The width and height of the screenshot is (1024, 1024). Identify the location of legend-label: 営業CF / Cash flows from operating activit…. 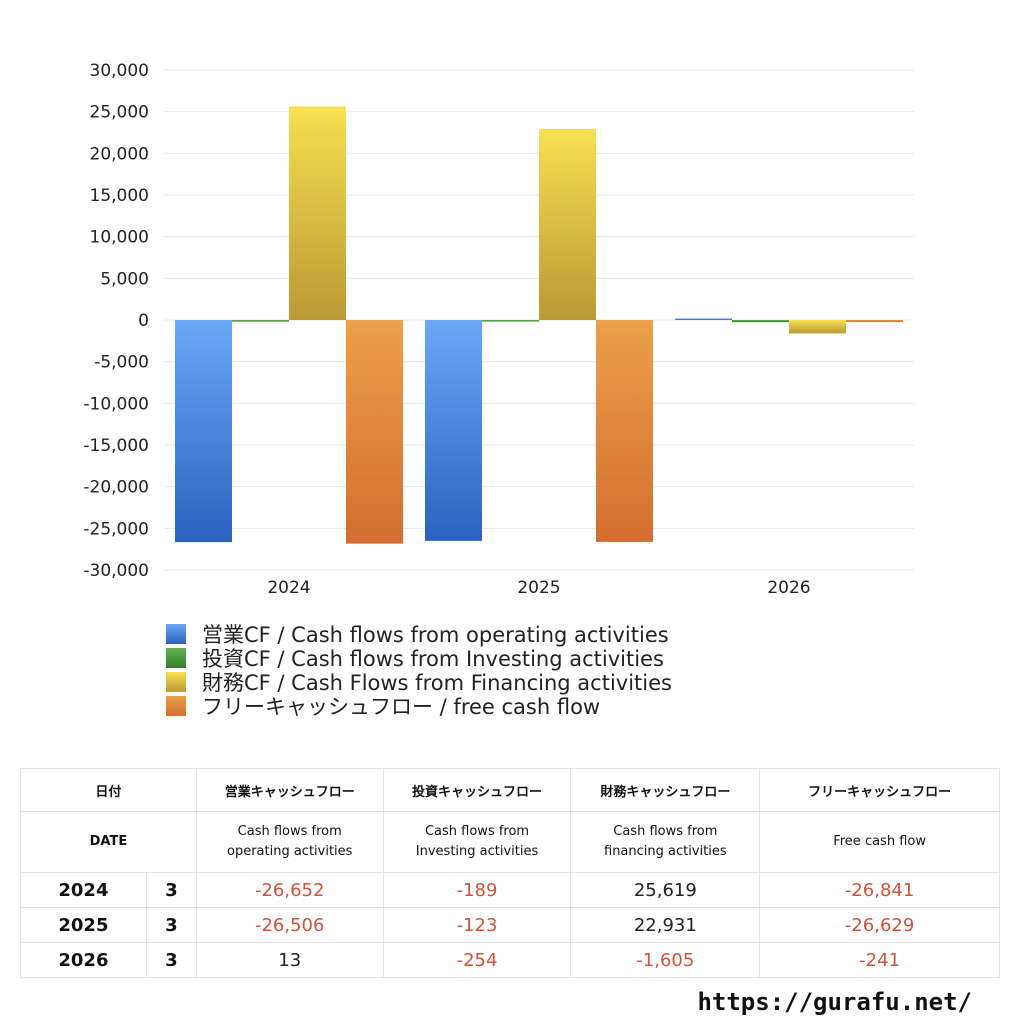
(435, 635).